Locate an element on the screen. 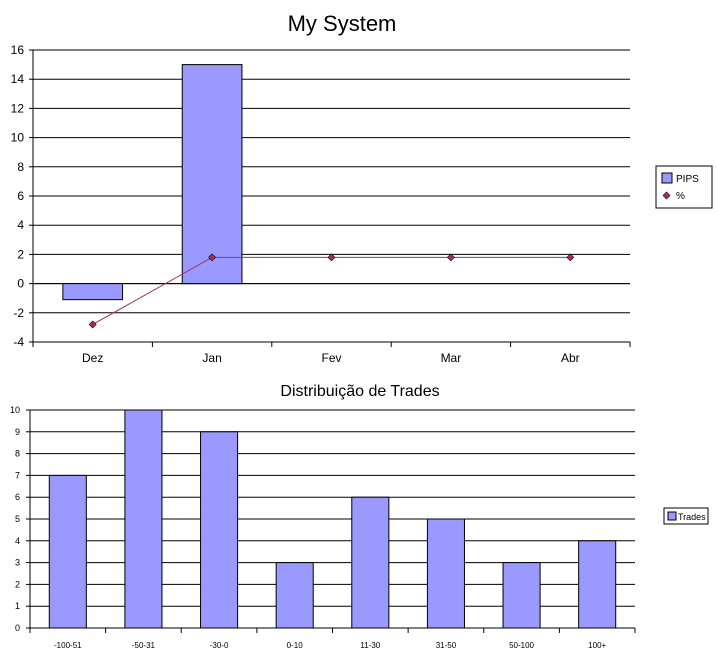  chart2-title: Distribuição de Trades is located at coordinates (359, 391).